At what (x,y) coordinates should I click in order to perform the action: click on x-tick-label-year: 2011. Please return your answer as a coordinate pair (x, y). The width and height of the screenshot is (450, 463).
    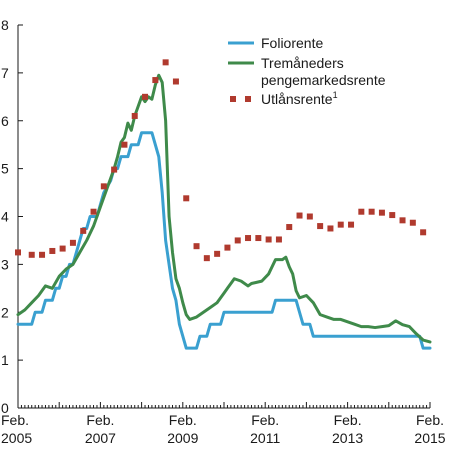
    Looking at the image, I should click on (265, 438).